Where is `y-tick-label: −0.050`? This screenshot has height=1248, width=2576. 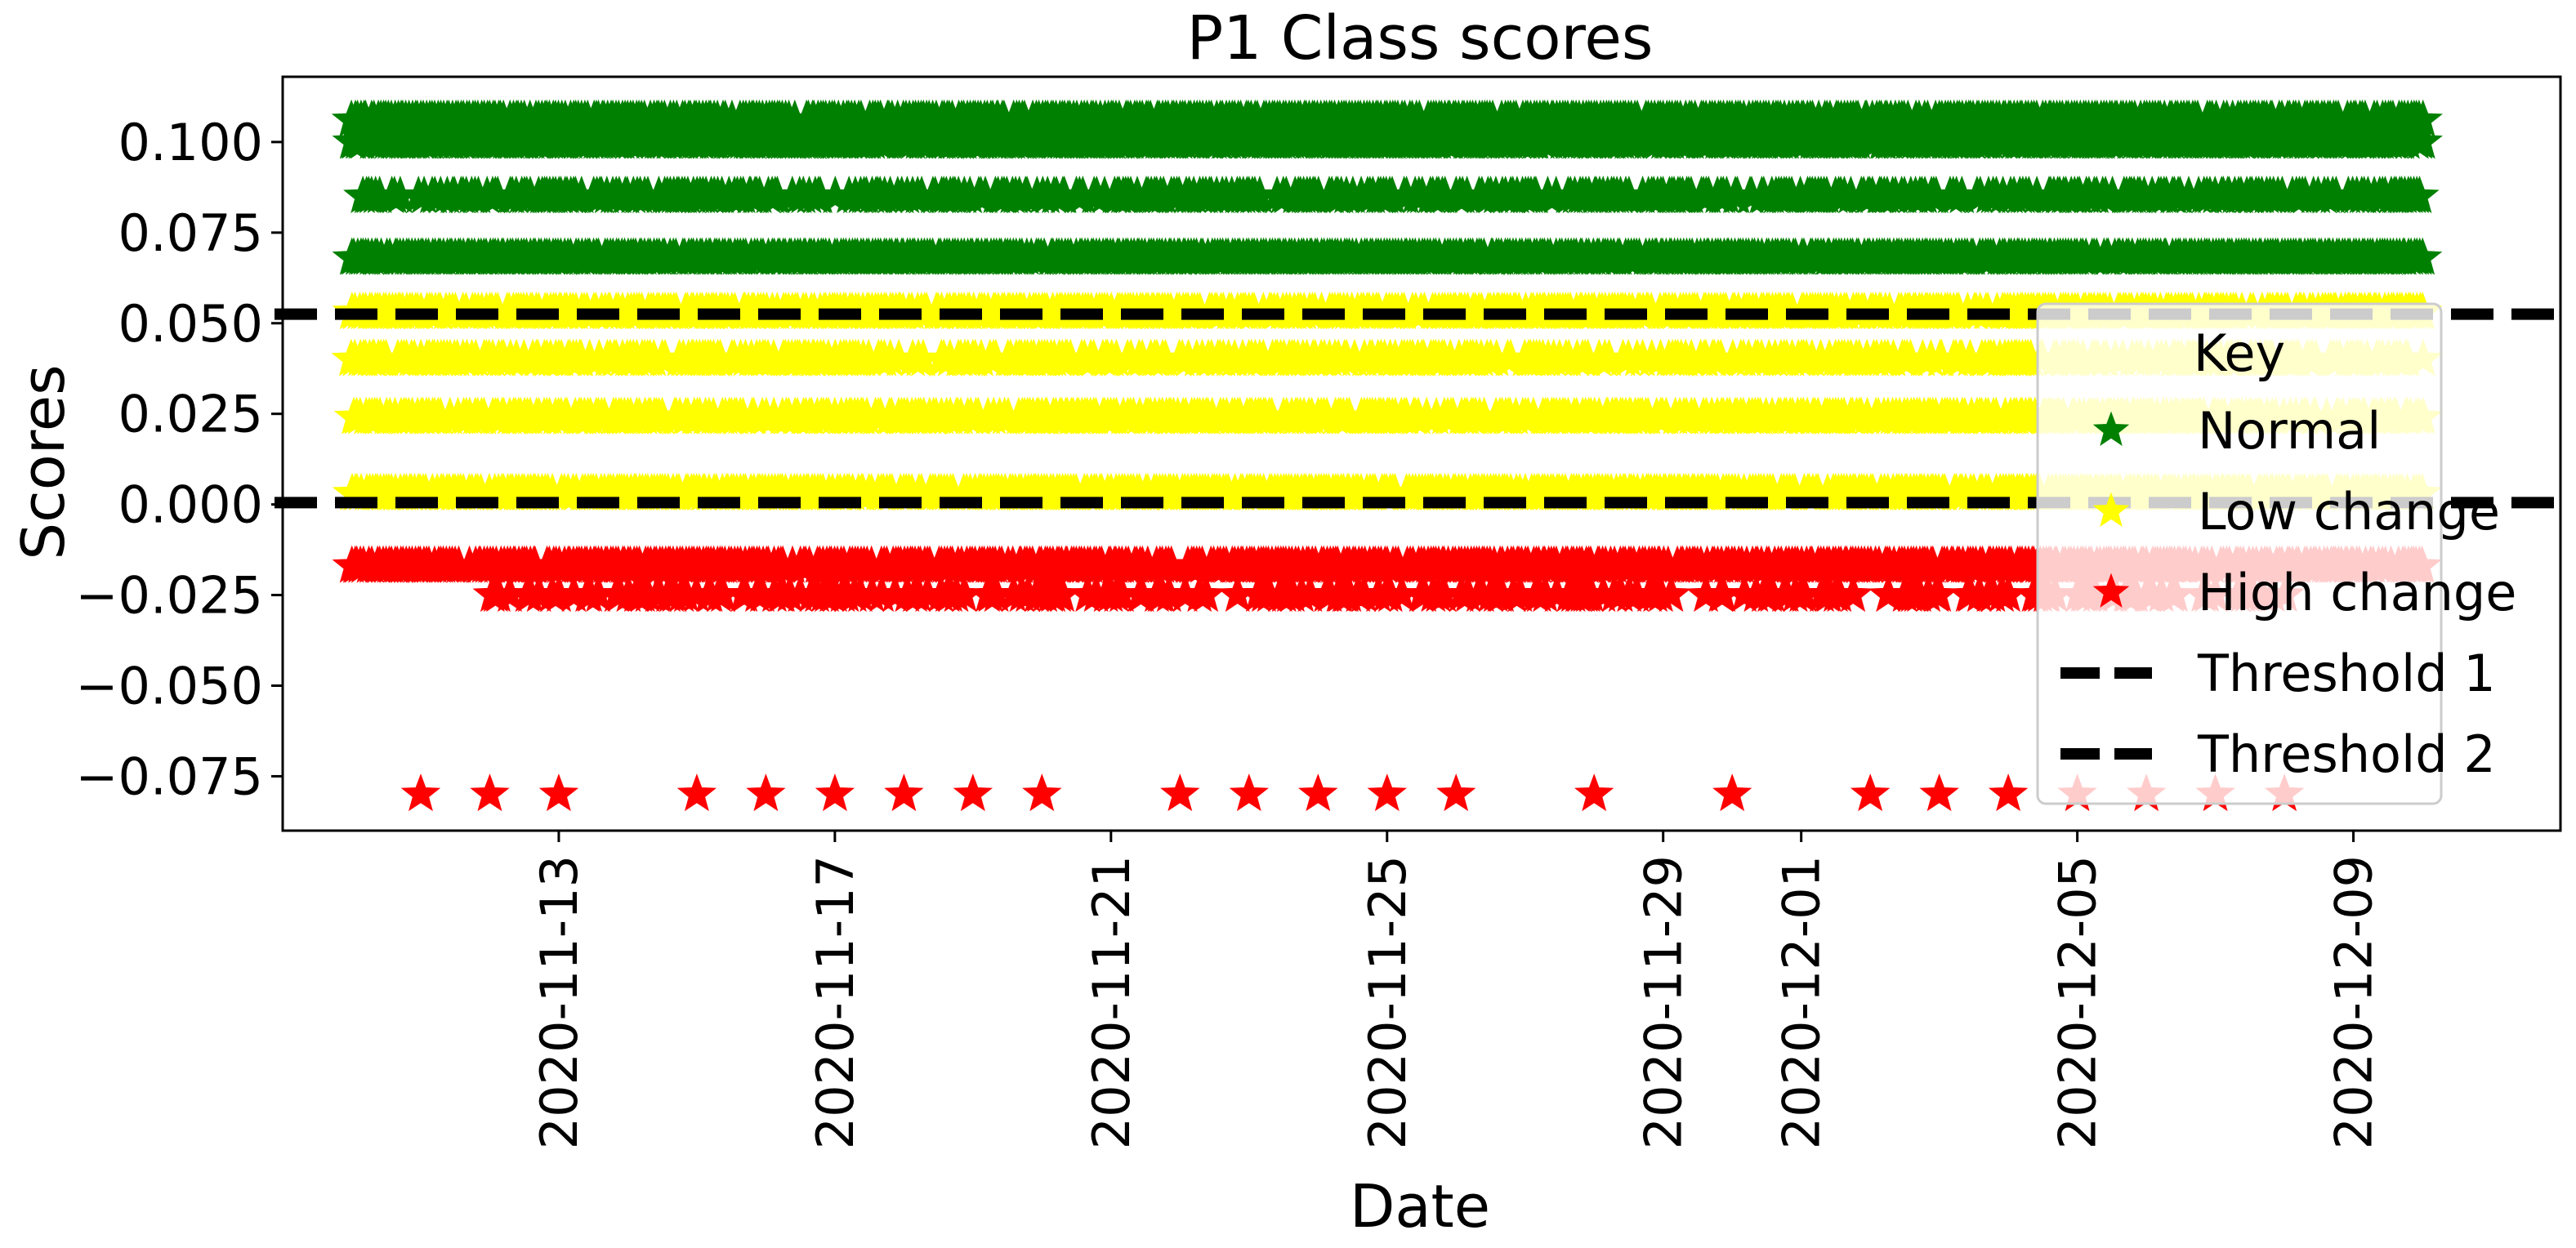 y-tick-label: −0.050 is located at coordinates (170, 686).